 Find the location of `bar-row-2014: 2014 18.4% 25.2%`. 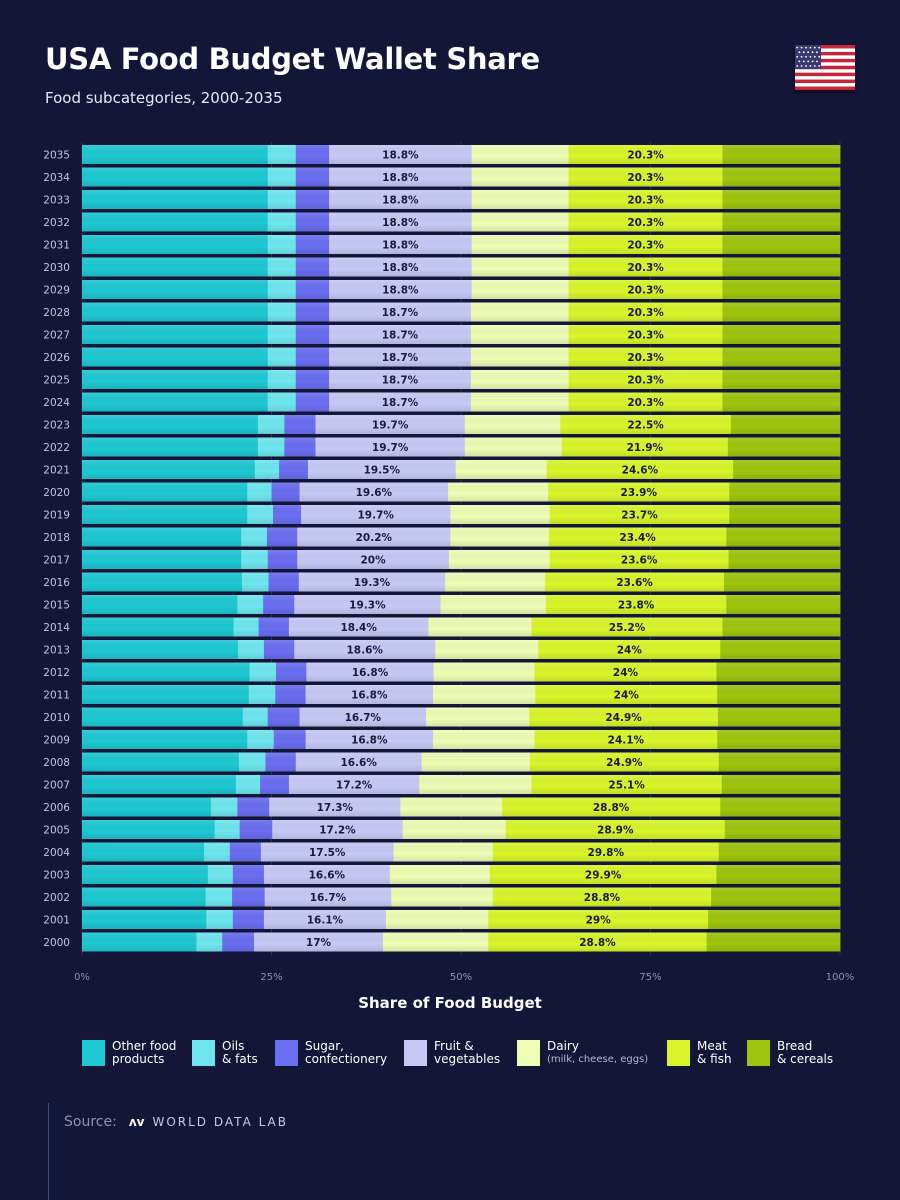

bar-row-2014: 2014 18.4% 25.2% is located at coordinates (442, 627).